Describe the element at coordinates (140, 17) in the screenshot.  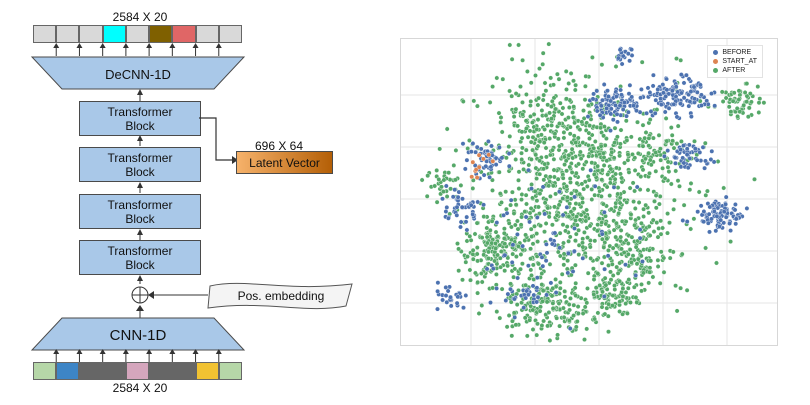
I see `top-sequence-label: 2584 X 20` at that location.